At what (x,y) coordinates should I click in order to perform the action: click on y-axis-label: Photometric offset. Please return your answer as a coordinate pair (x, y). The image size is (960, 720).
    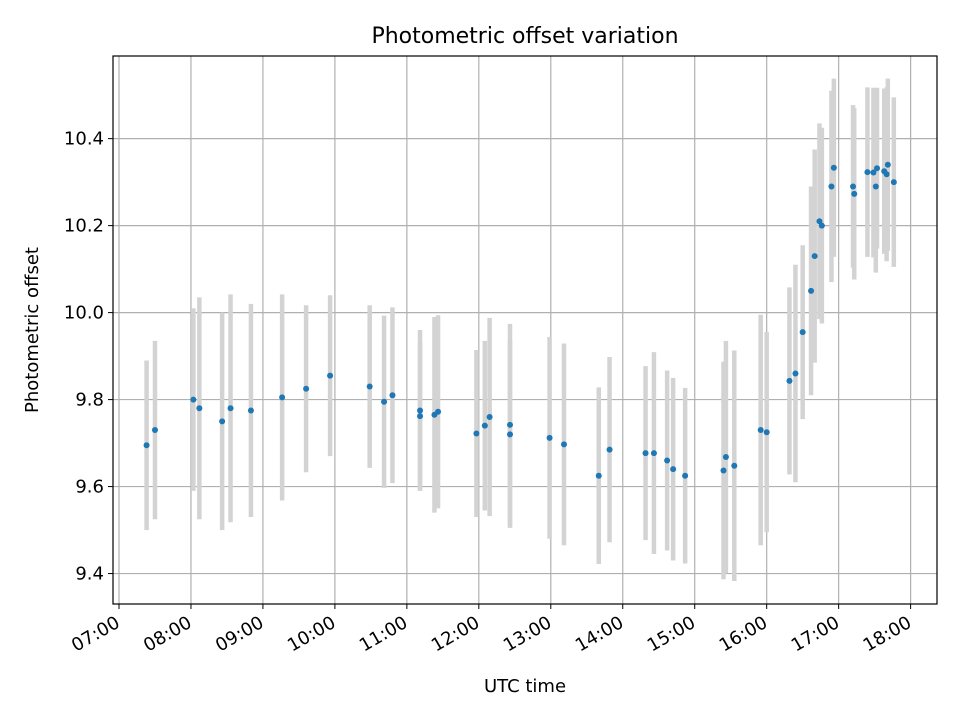
    Looking at the image, I should click on (32, 330).